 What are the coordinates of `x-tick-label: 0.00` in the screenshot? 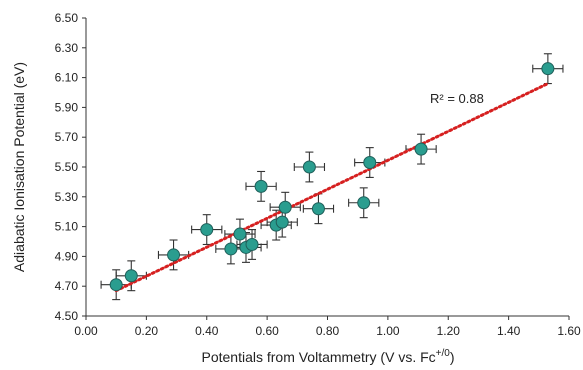 It's located at (86, 331).